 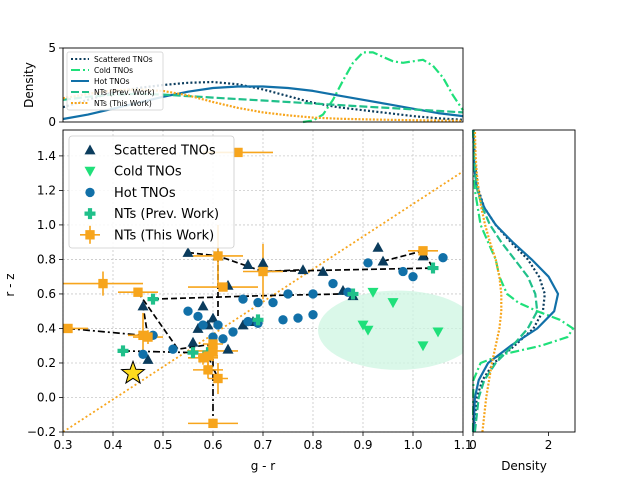 I want to click on right-curve-hot-tnos, so click(x=516, y=281).